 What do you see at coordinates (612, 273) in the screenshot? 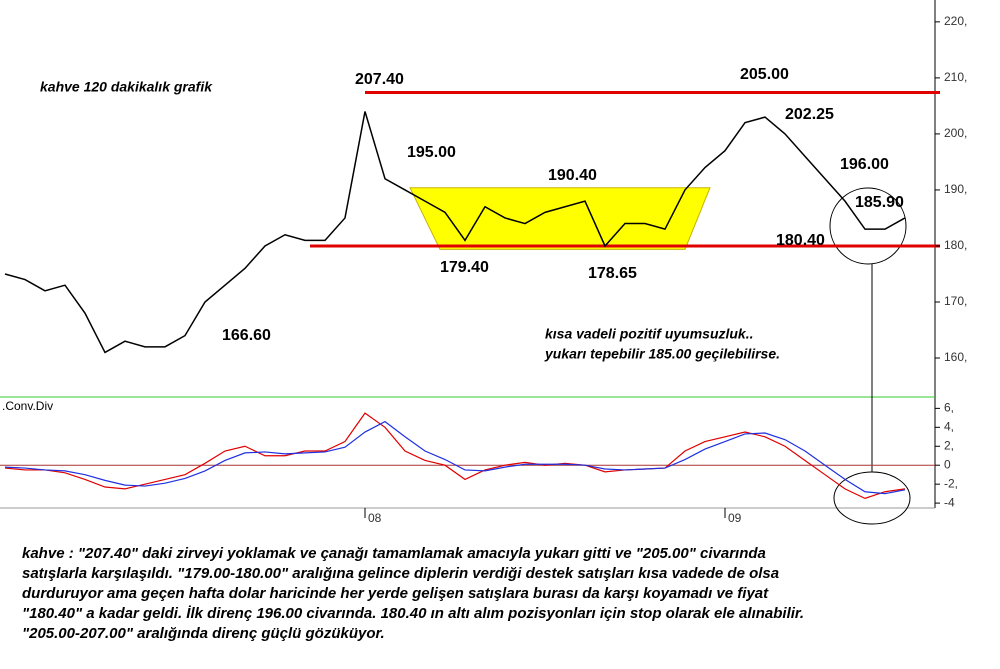
I see `annotation: 178.65` at bounding box center [612, 273].